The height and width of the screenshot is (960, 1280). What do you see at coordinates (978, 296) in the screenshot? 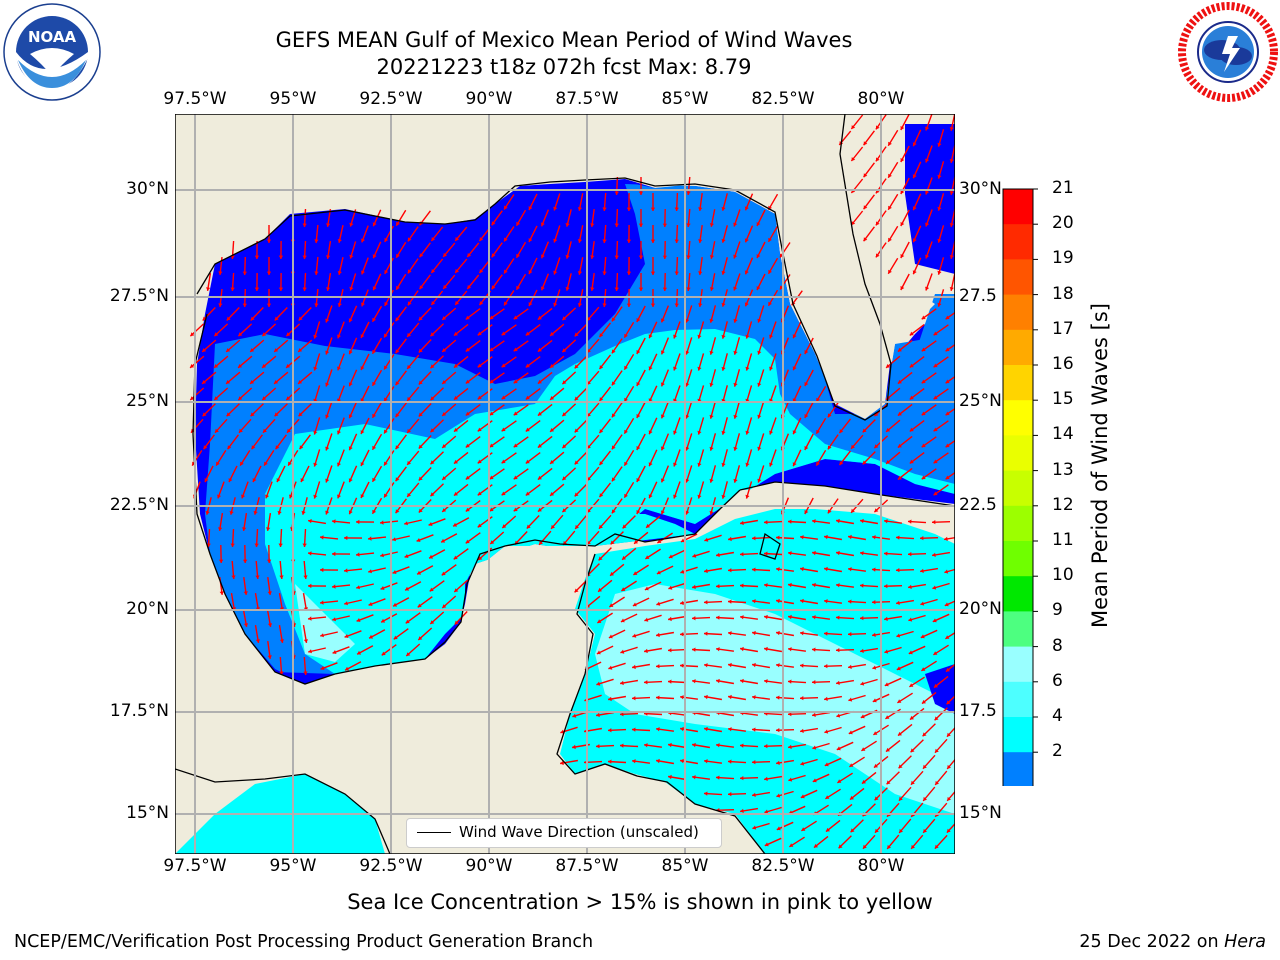
I see `lat-tick-label-right: 27.5` at bounding box center [978, 296].